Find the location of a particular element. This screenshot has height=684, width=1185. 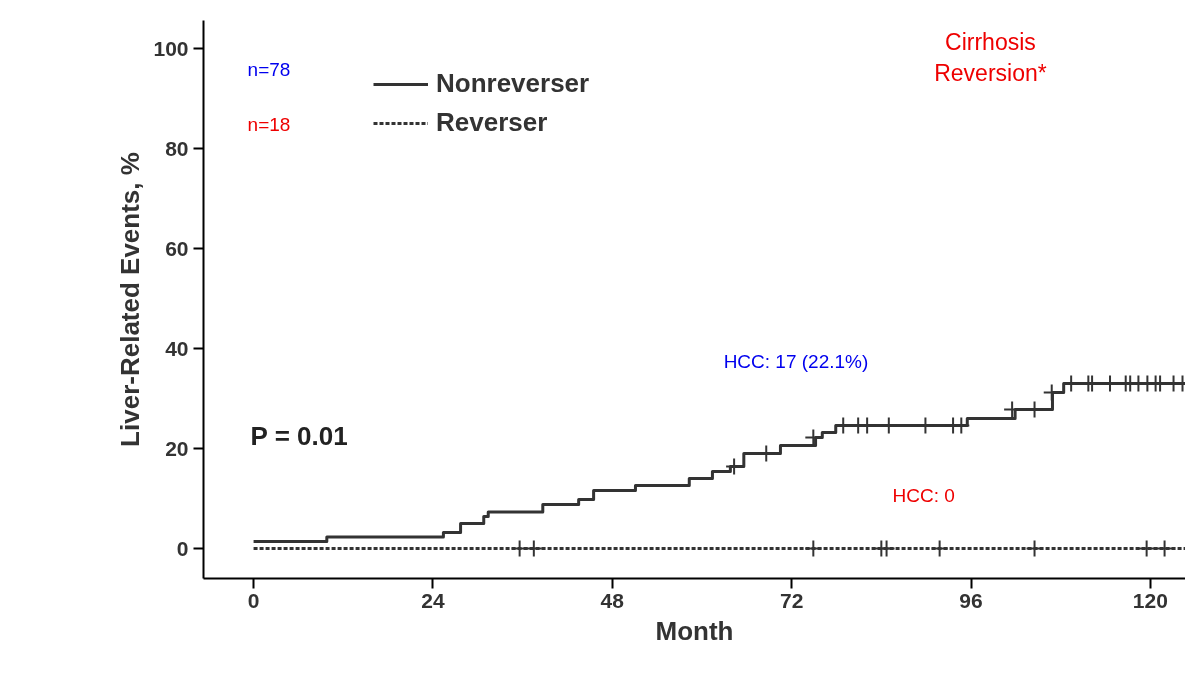

annotation: Cirrhosis Reversion* is located at coordinates (990, 57).